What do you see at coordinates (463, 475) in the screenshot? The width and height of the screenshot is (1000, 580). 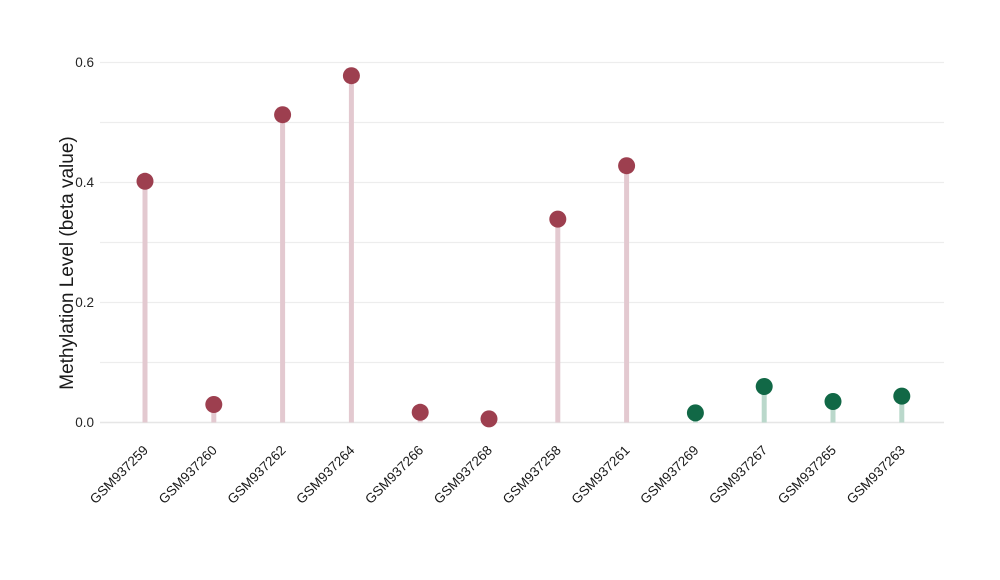 I see `x-tick-label: GSM937268` at bounding box center [463, 475].